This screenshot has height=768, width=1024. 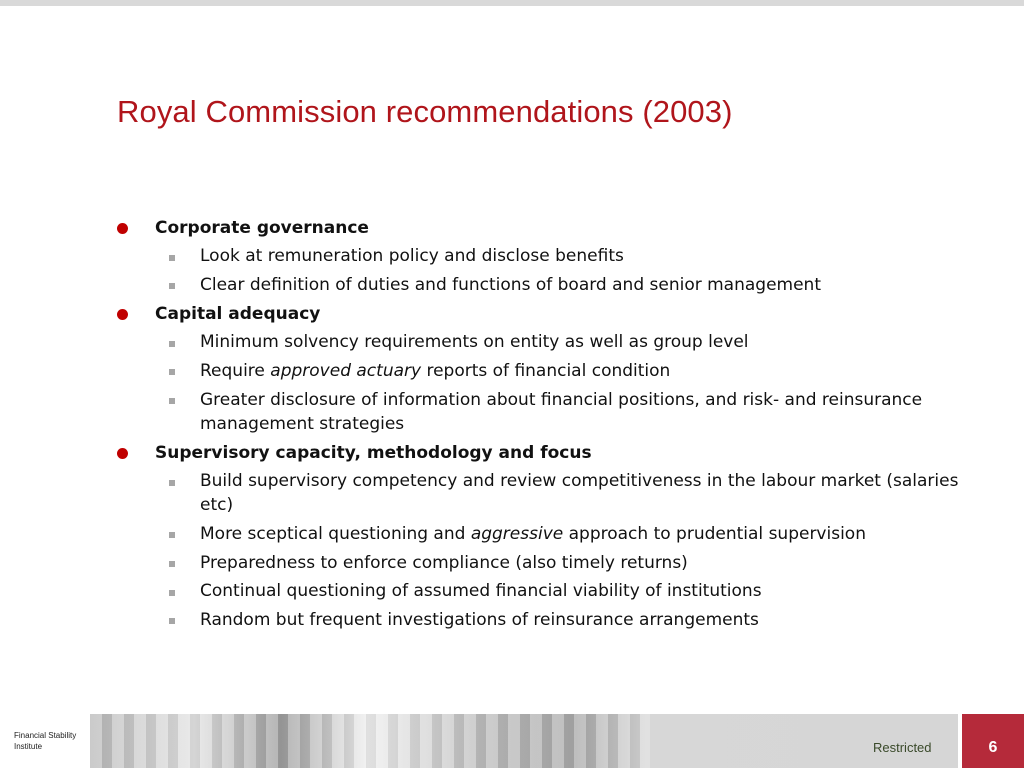 I want to click on bullet-heading-text: Corporate governance, so click(x=262, y=227).